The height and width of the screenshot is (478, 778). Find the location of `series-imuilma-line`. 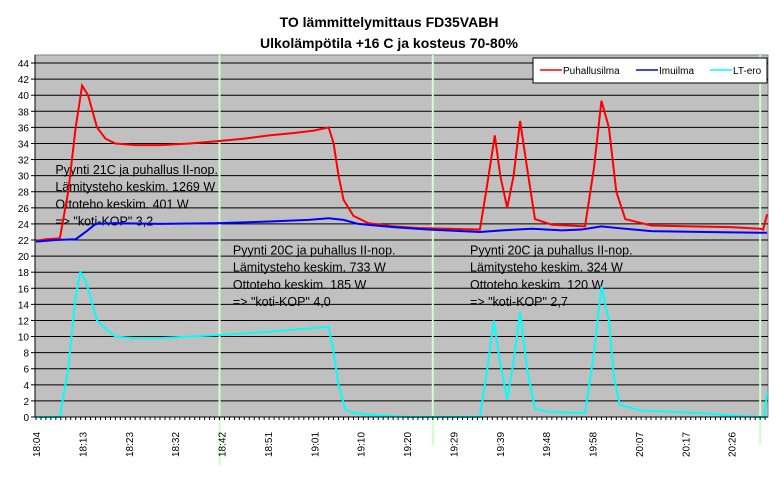

series-imuilma-line is located at coordinates (401, 230).